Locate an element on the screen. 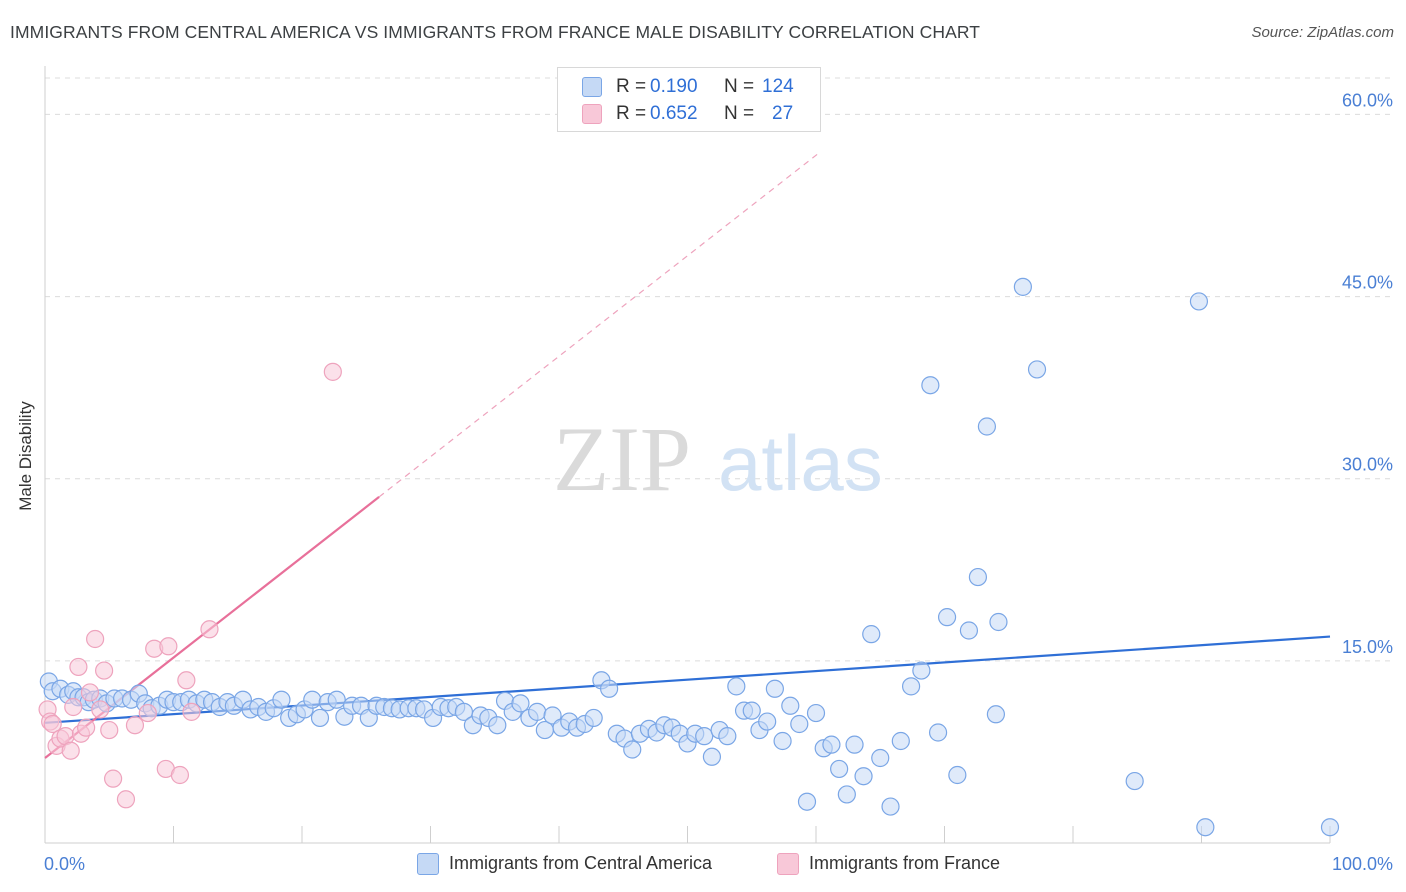 The width and height of the screenshot is (1406, 892). y-tick-label: 15.0% is located at coordinates (1367, 647).